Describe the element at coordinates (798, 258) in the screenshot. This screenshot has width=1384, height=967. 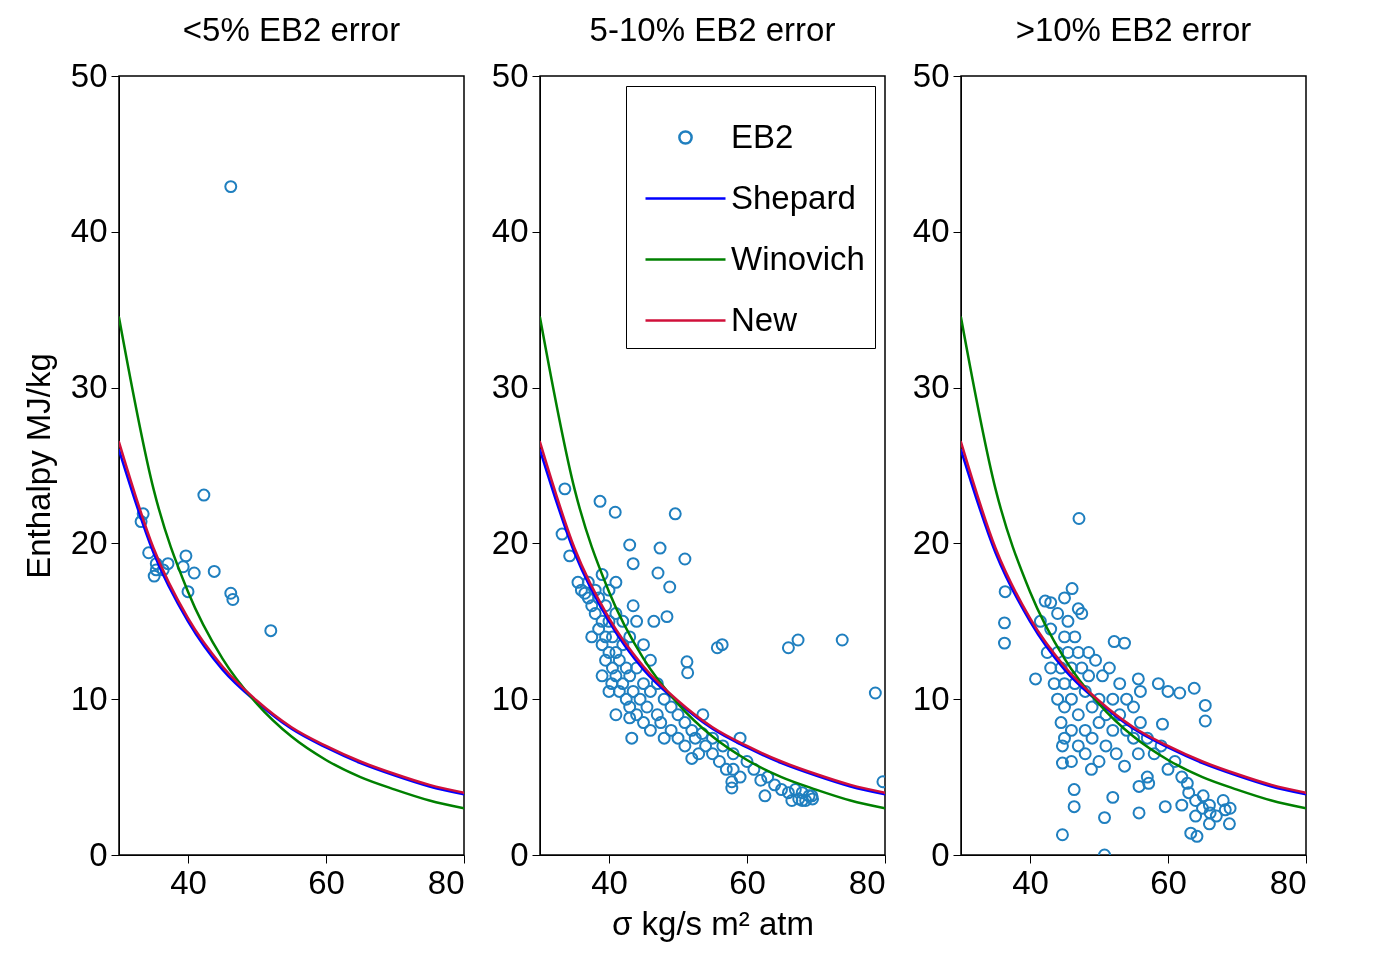
I see `legend-label: Winovich` at that location.